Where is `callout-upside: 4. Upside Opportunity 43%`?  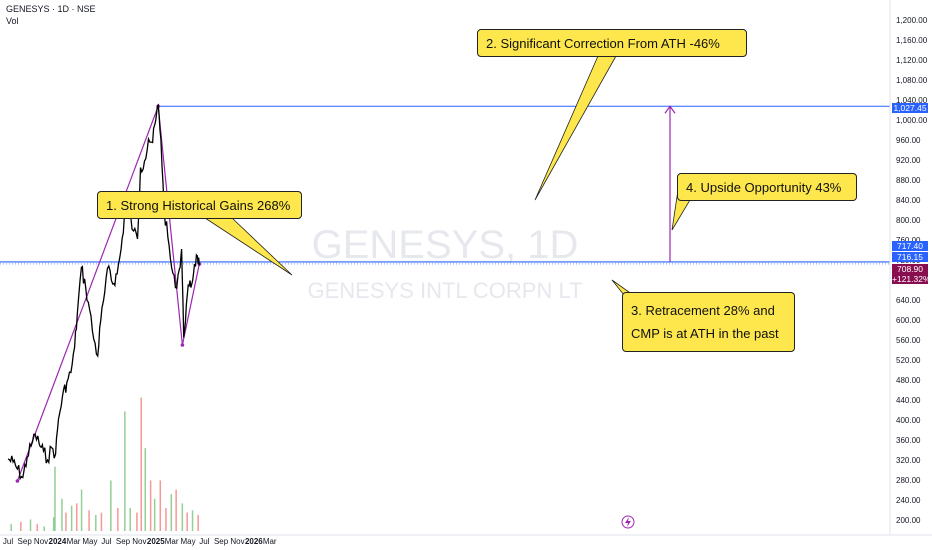 callout-upside: 4. Upside Opportunity 43% is located at coordinates (767, 187).